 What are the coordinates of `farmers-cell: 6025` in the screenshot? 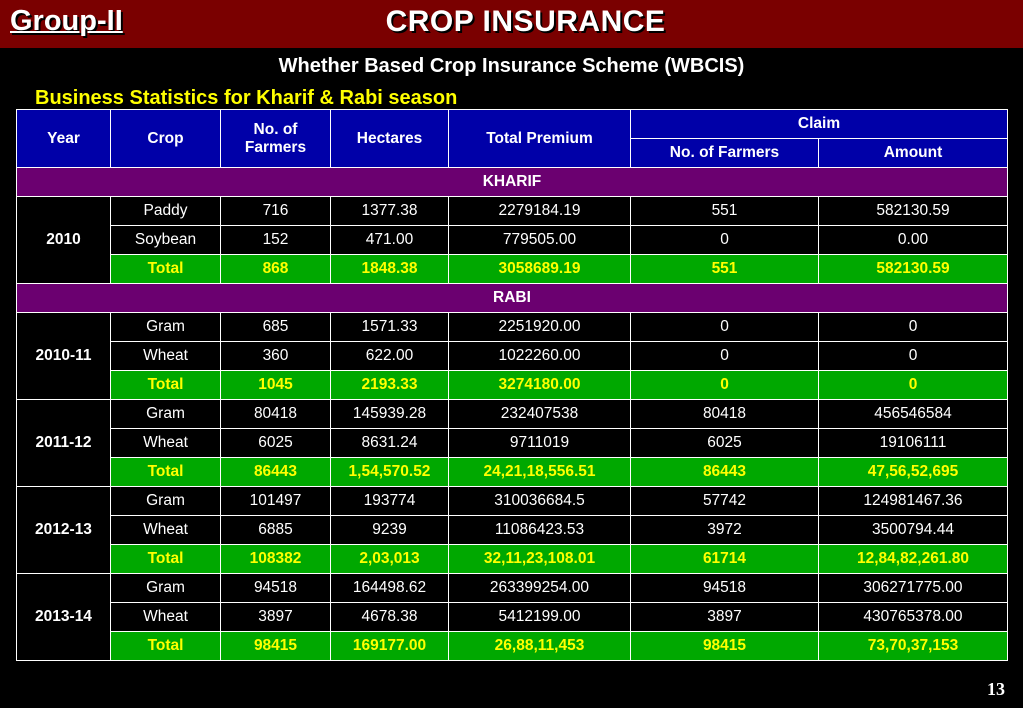 It's located at (275, 443).